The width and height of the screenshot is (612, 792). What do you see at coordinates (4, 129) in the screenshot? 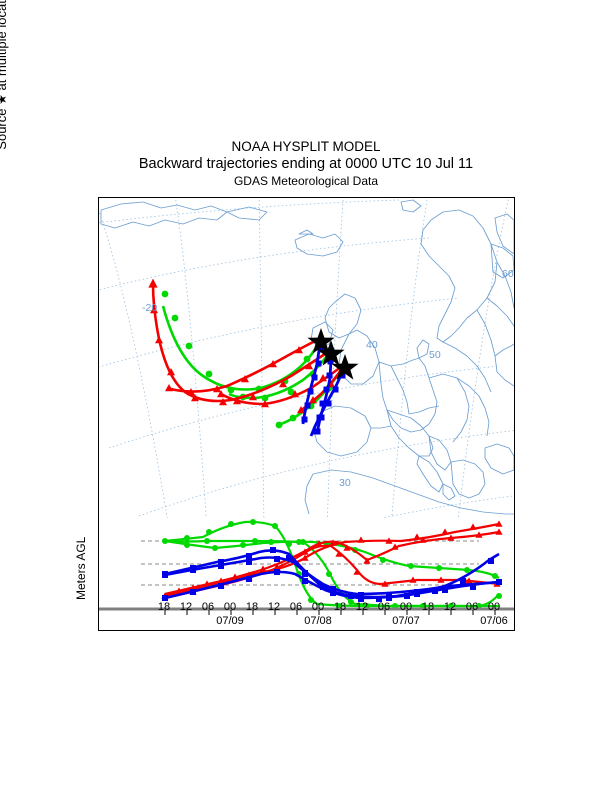
I see `source-label-prefix: Source` at bounding box center [4, 129].